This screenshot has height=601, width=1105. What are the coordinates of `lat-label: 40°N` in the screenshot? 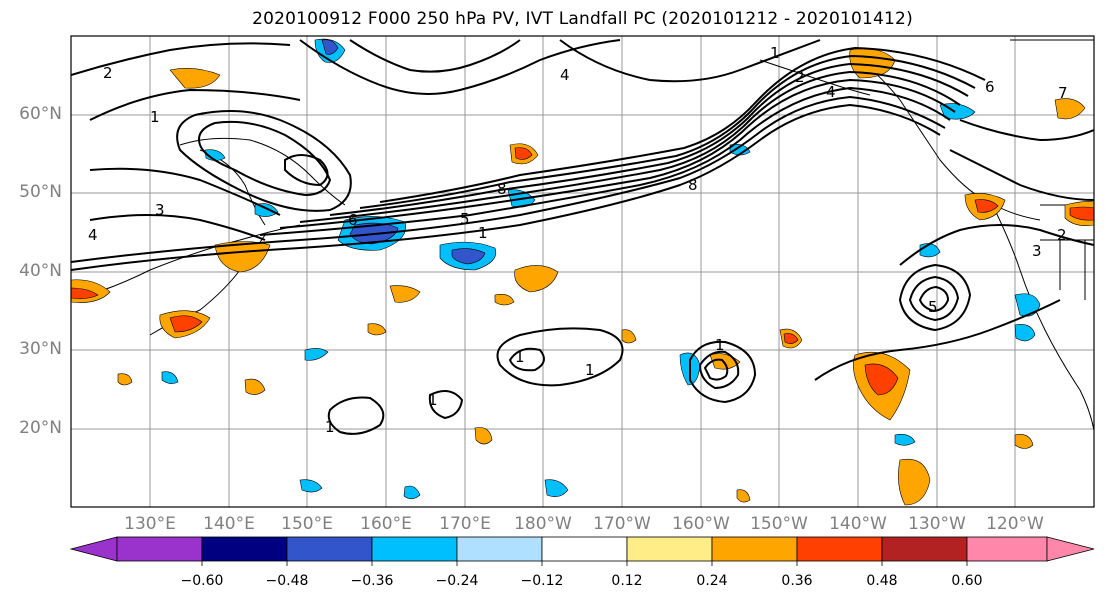 It's located at (40, 271).